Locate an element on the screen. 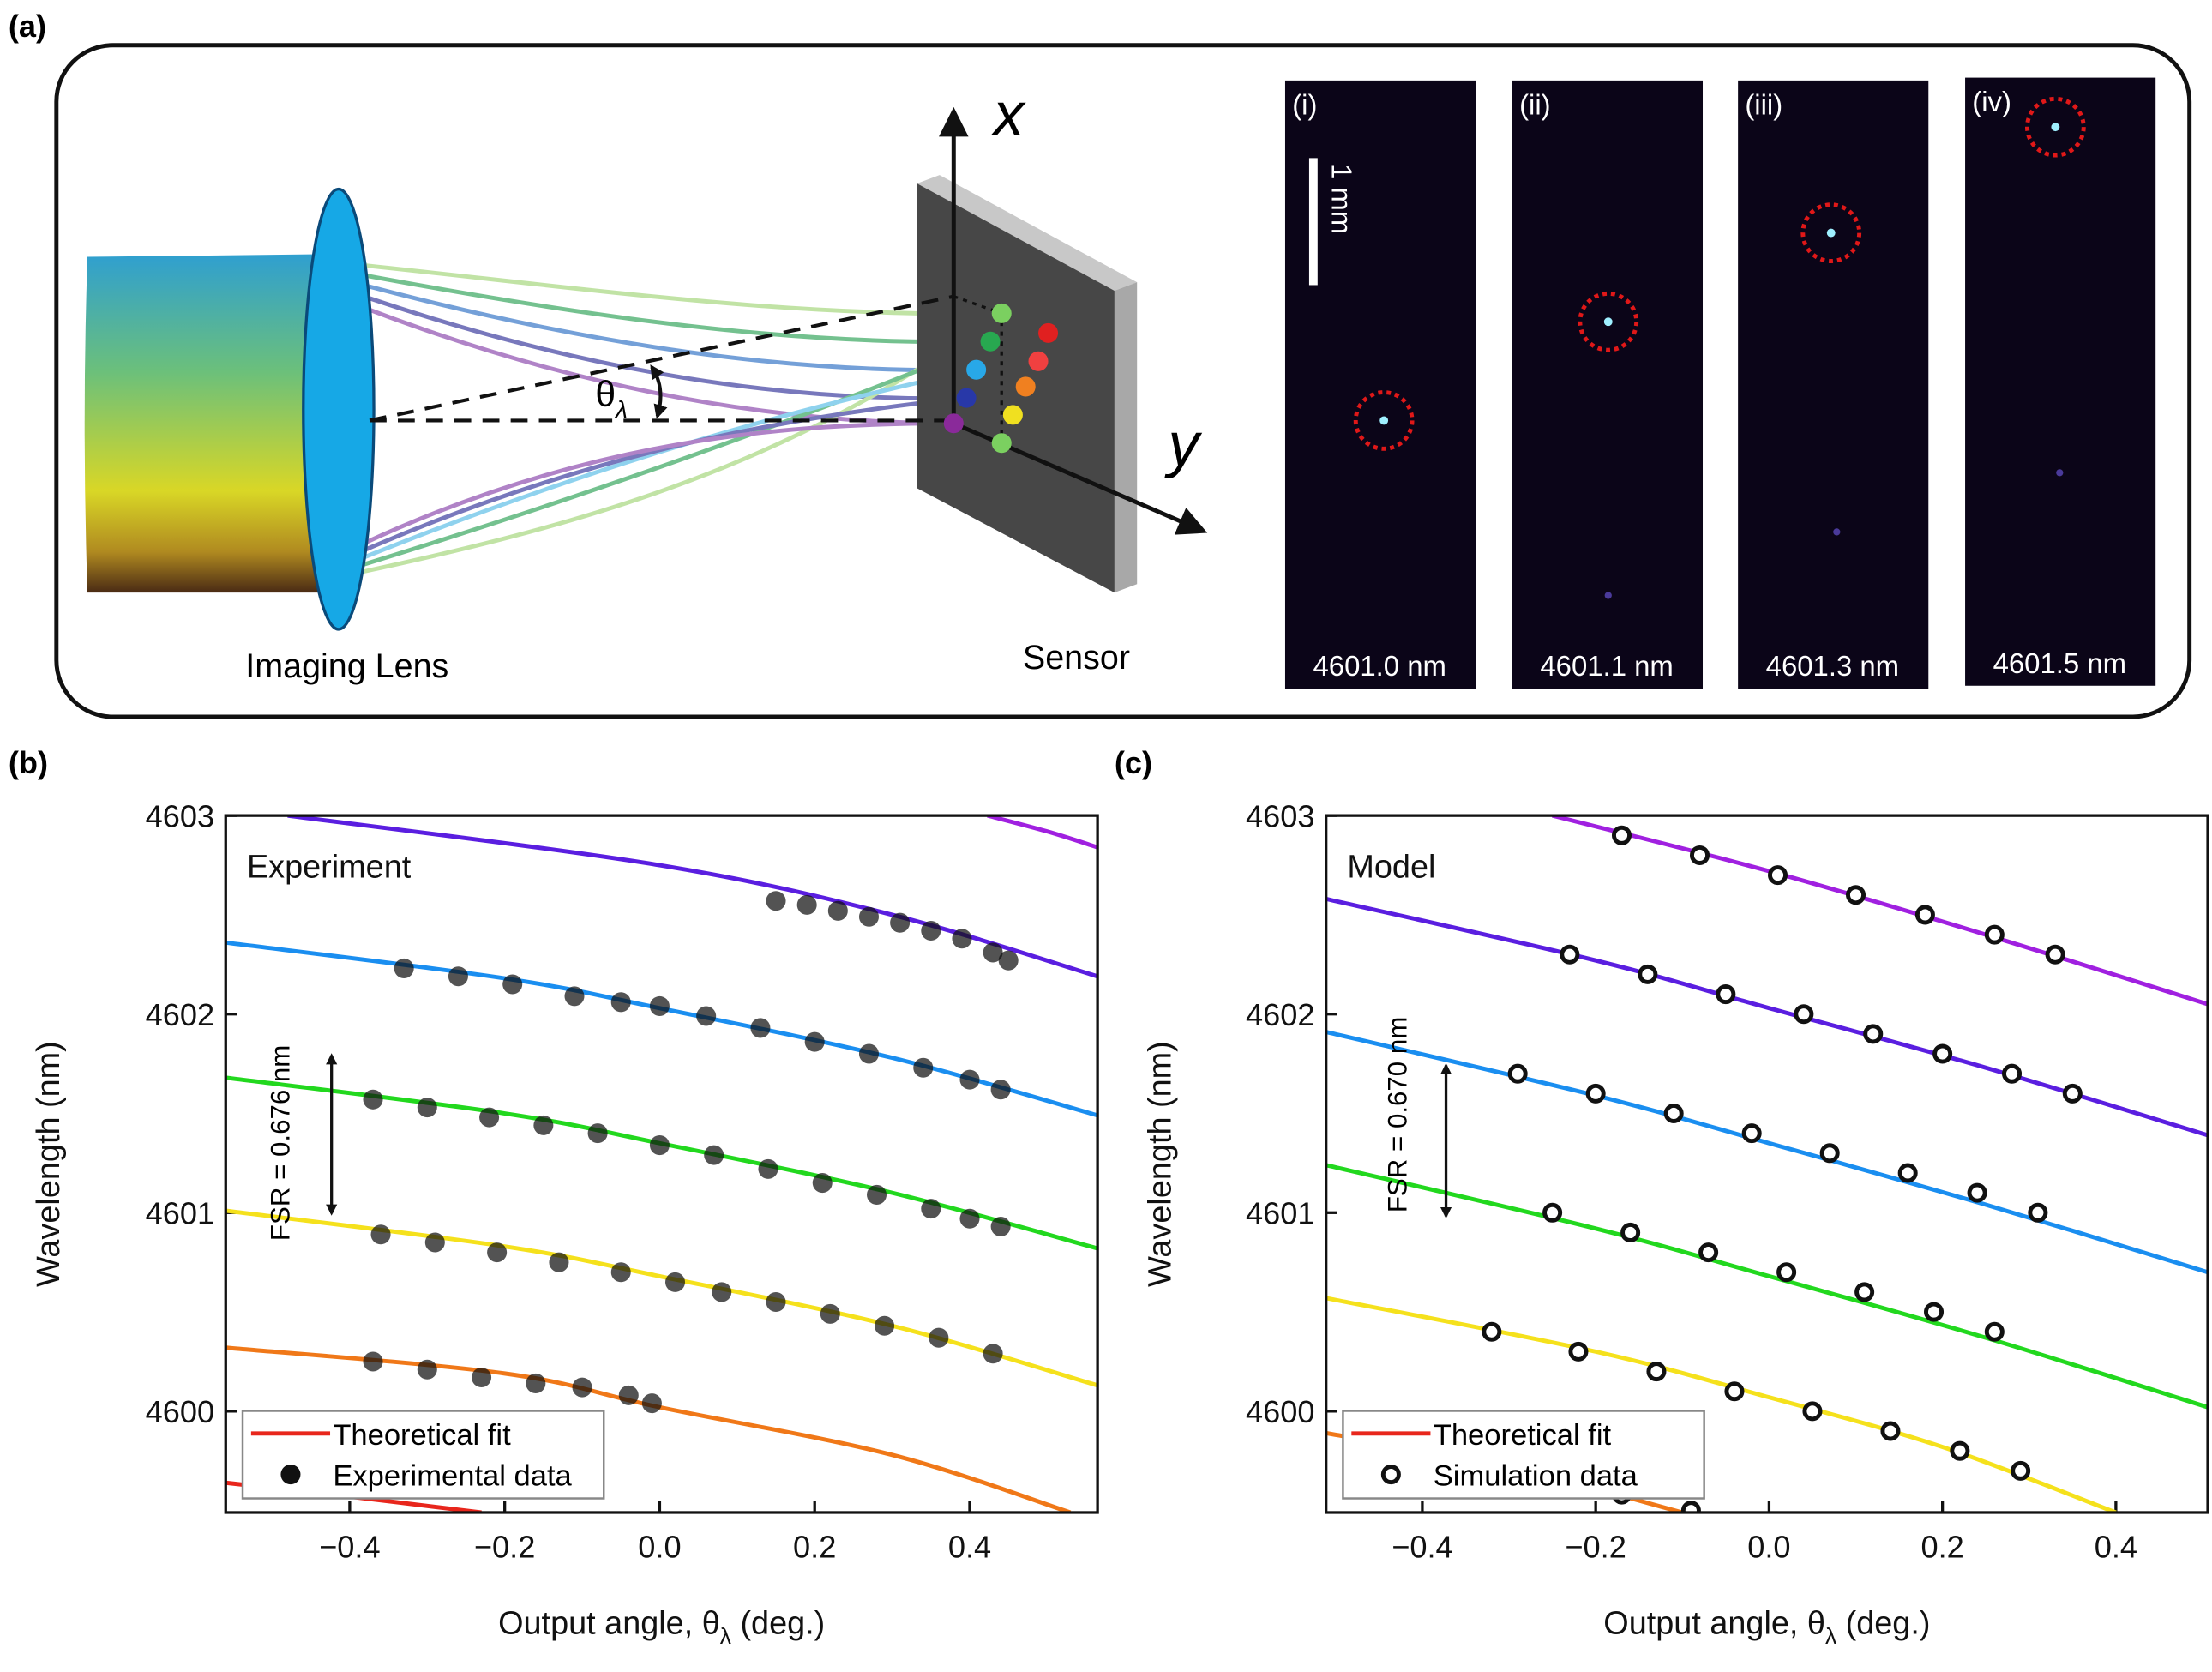 This screenshot has height=1672, width=2212. y-tick-label: 4602 is located at coordinates (1280, 1014).